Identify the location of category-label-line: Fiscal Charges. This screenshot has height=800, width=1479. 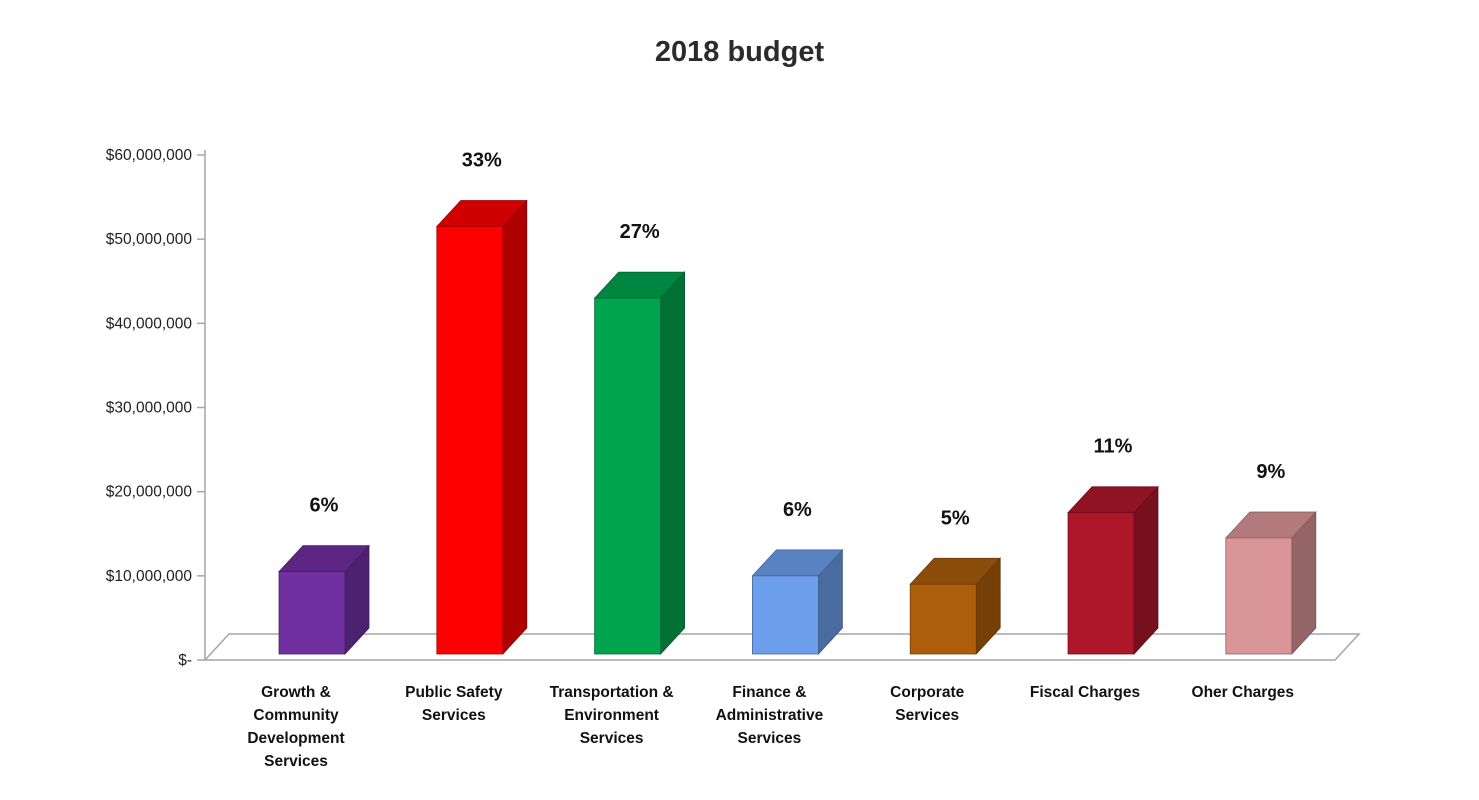
(1085, 692).